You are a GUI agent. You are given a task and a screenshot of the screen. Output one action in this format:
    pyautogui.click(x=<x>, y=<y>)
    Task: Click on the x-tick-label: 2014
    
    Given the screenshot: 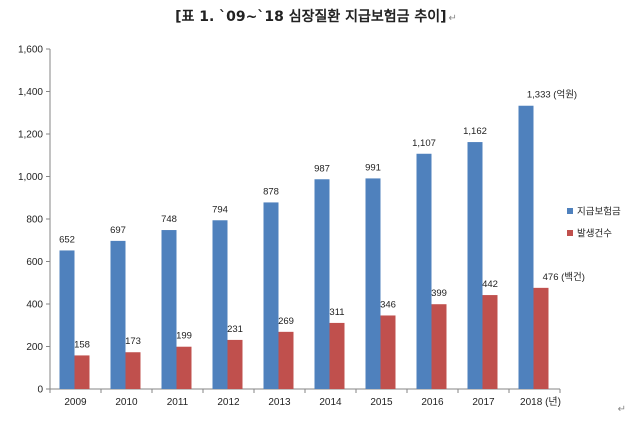 What is the action you would take?
    pyautogui.click(x=330, y=402)
    